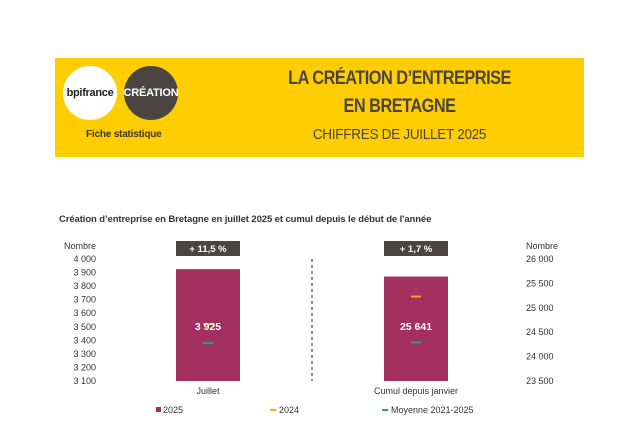 The image size is (640, 430). What do you see at coordinates (84, 381) in the screenshot?
I see `left-tick-label: 3 100` at bounding box center [84, 381].